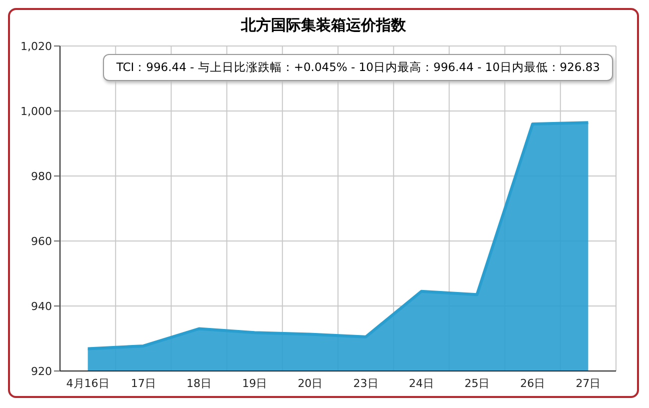 Image resolution: width=649 pixels, height=408 pixels. What do you see at coordinates (199, 383) in the screenshot?
I see `x-tick-label: 18日` at bounding box center [199, 383].